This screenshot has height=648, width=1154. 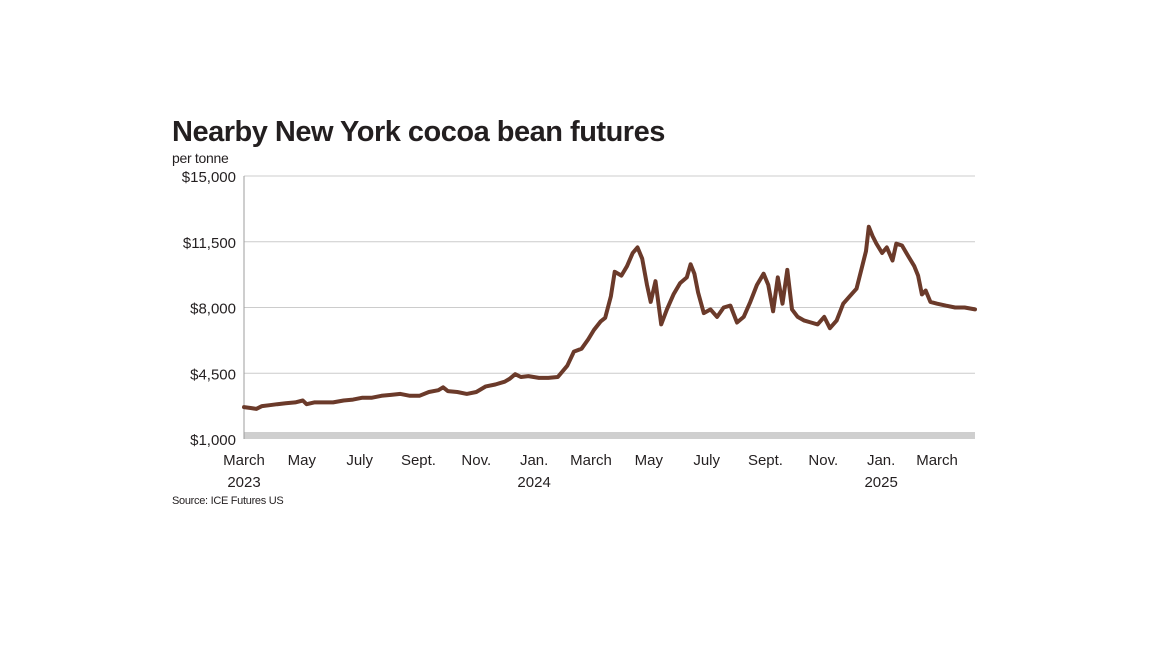 I want to click on x-tick-year-label: 2024, so click(x=533, y=482).